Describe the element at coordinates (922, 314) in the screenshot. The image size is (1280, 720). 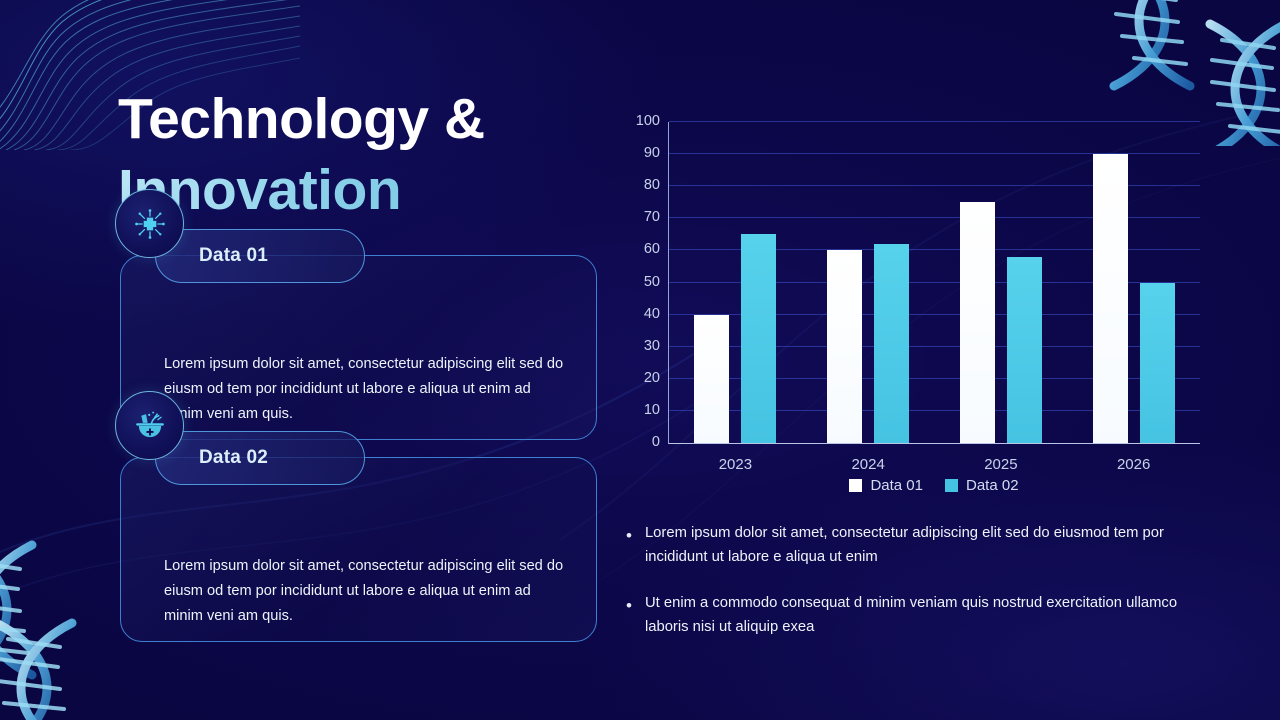
I see `chart-gridline: 40` at that location.